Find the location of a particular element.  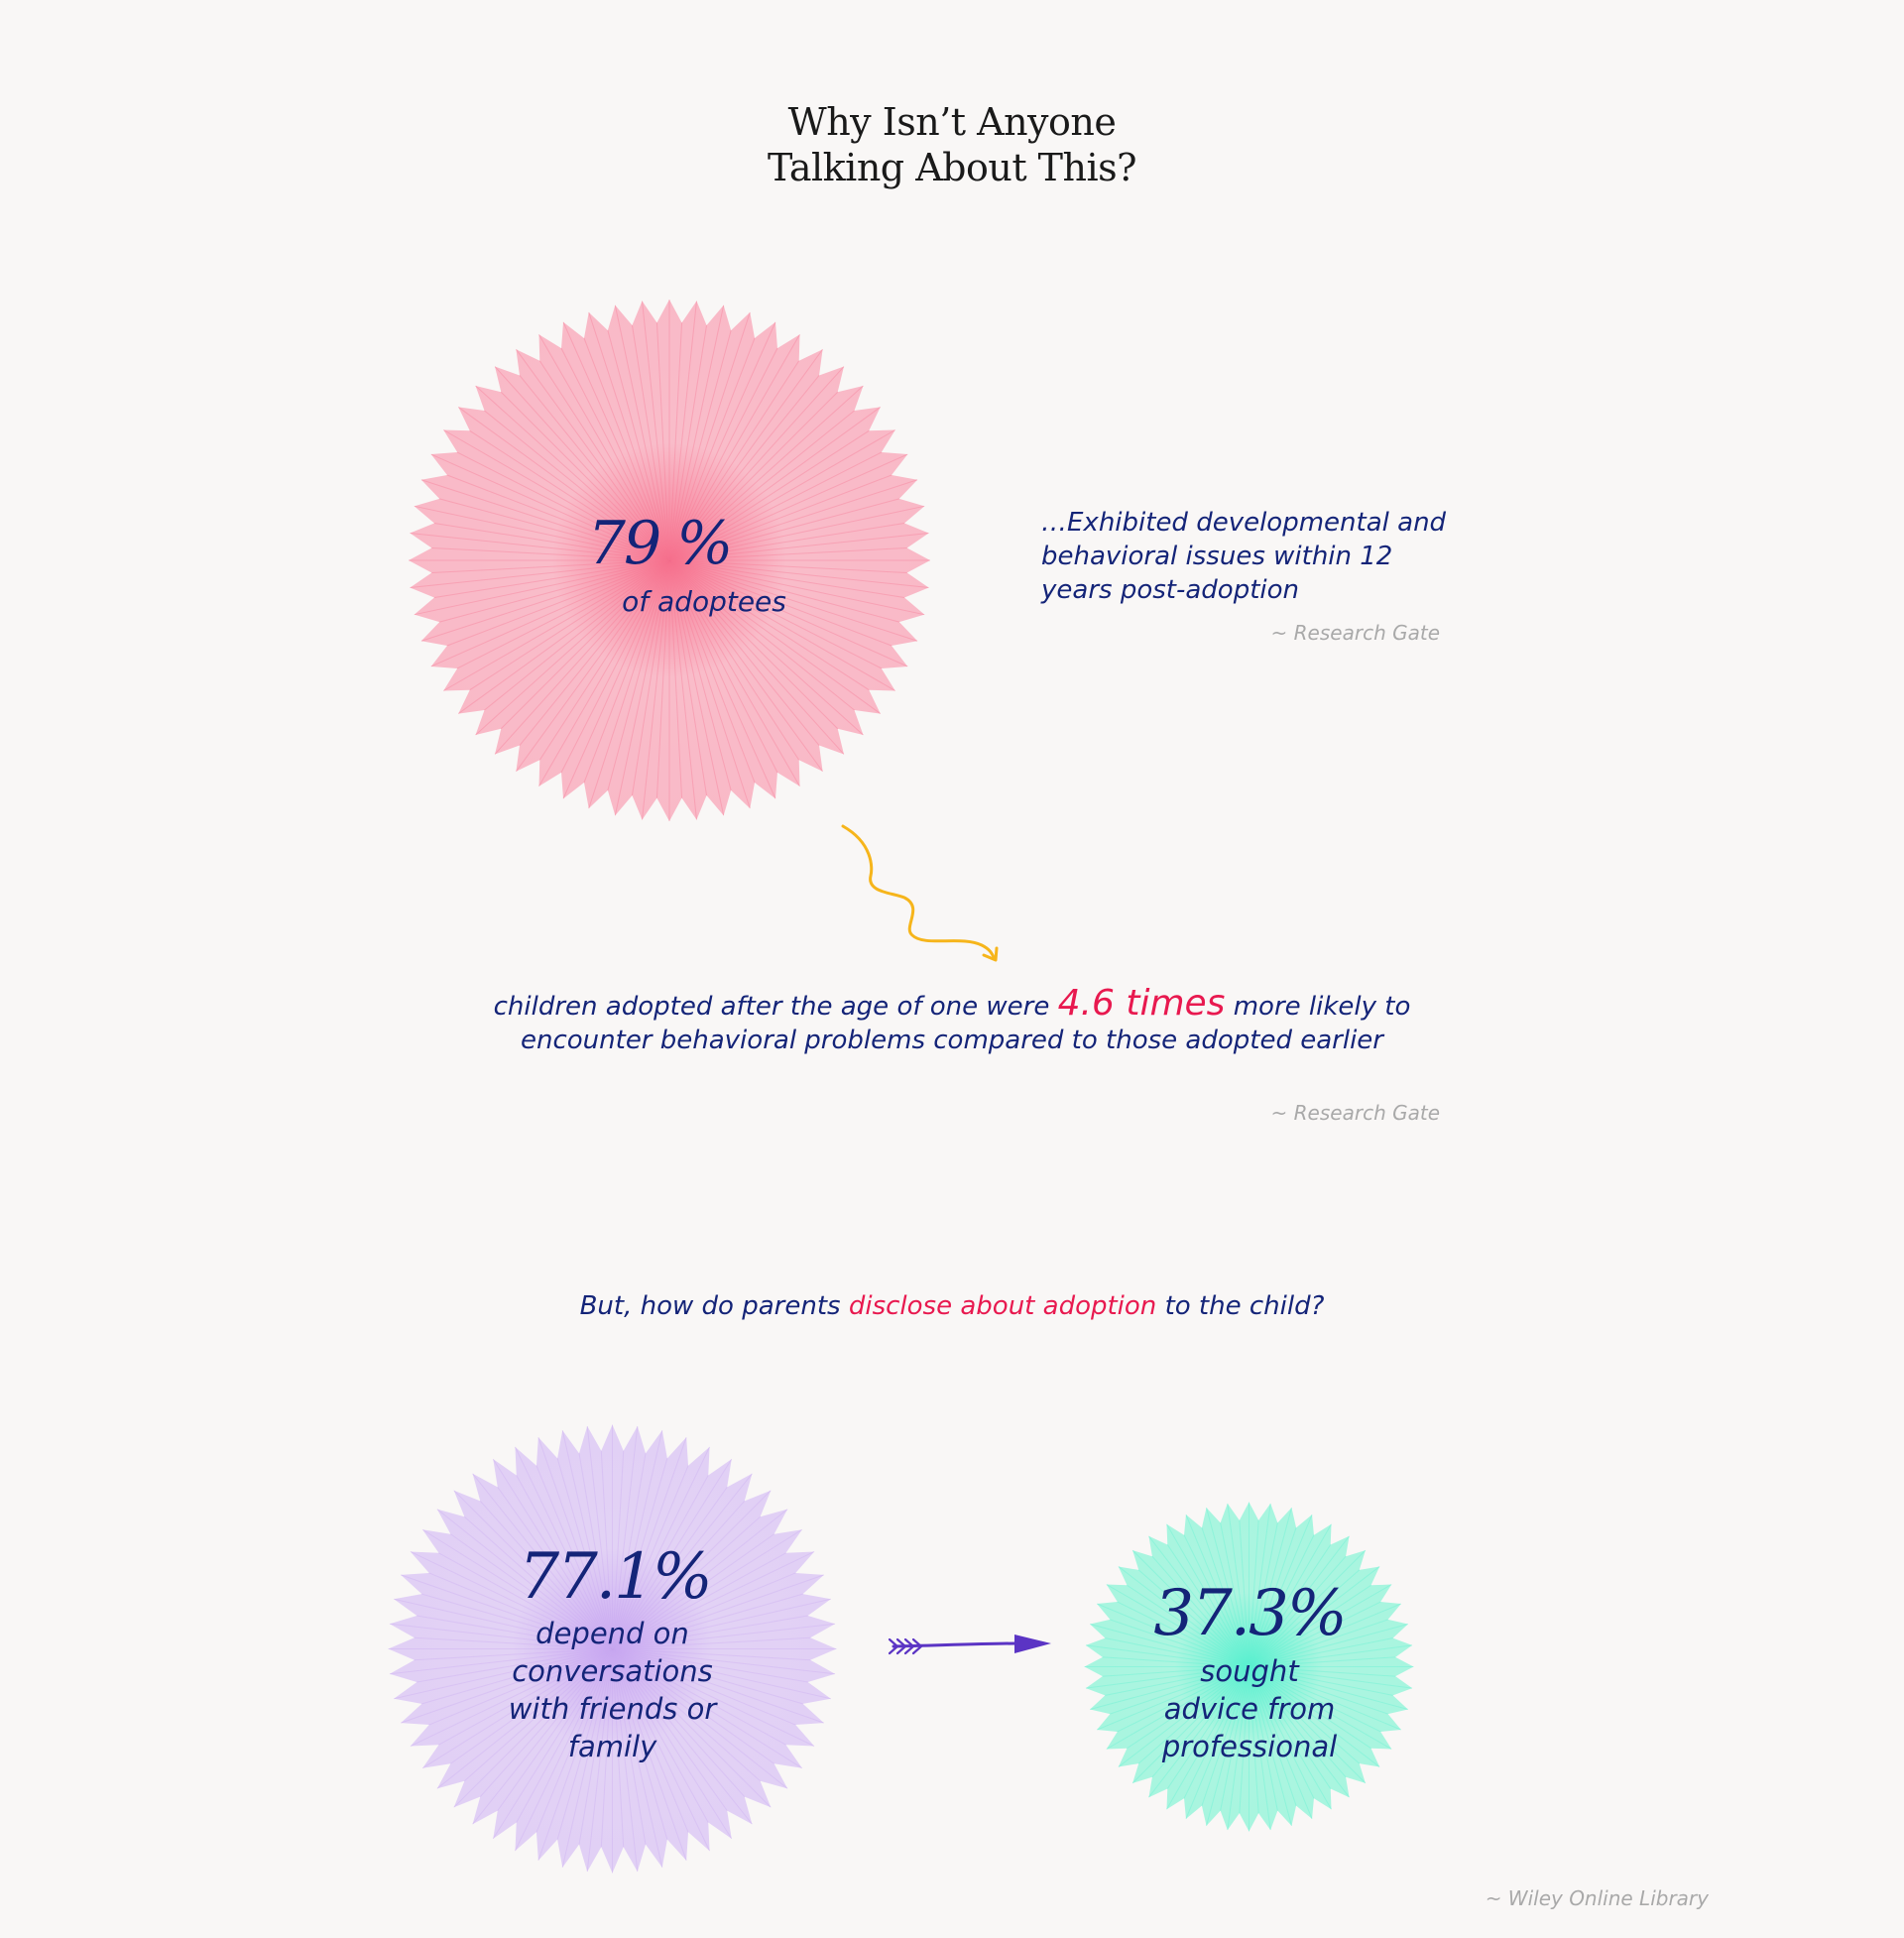

title-line-1: Why Isn’t Anyone is located at coordinates (952, 122).